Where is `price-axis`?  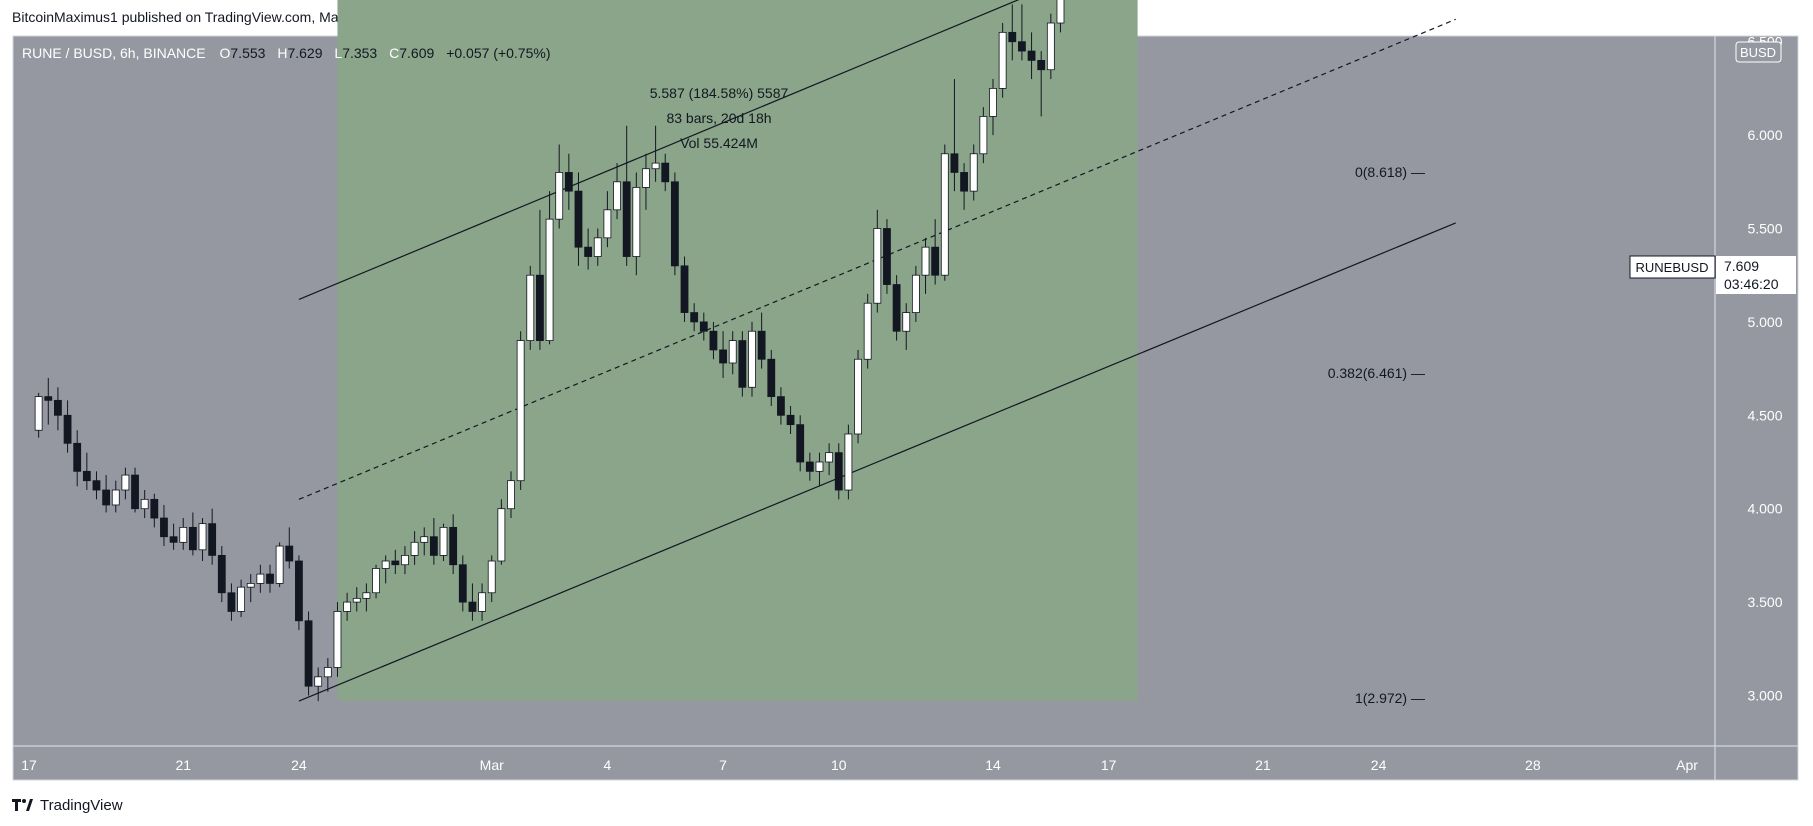
price-axis is located at coordinates (1756, 391).